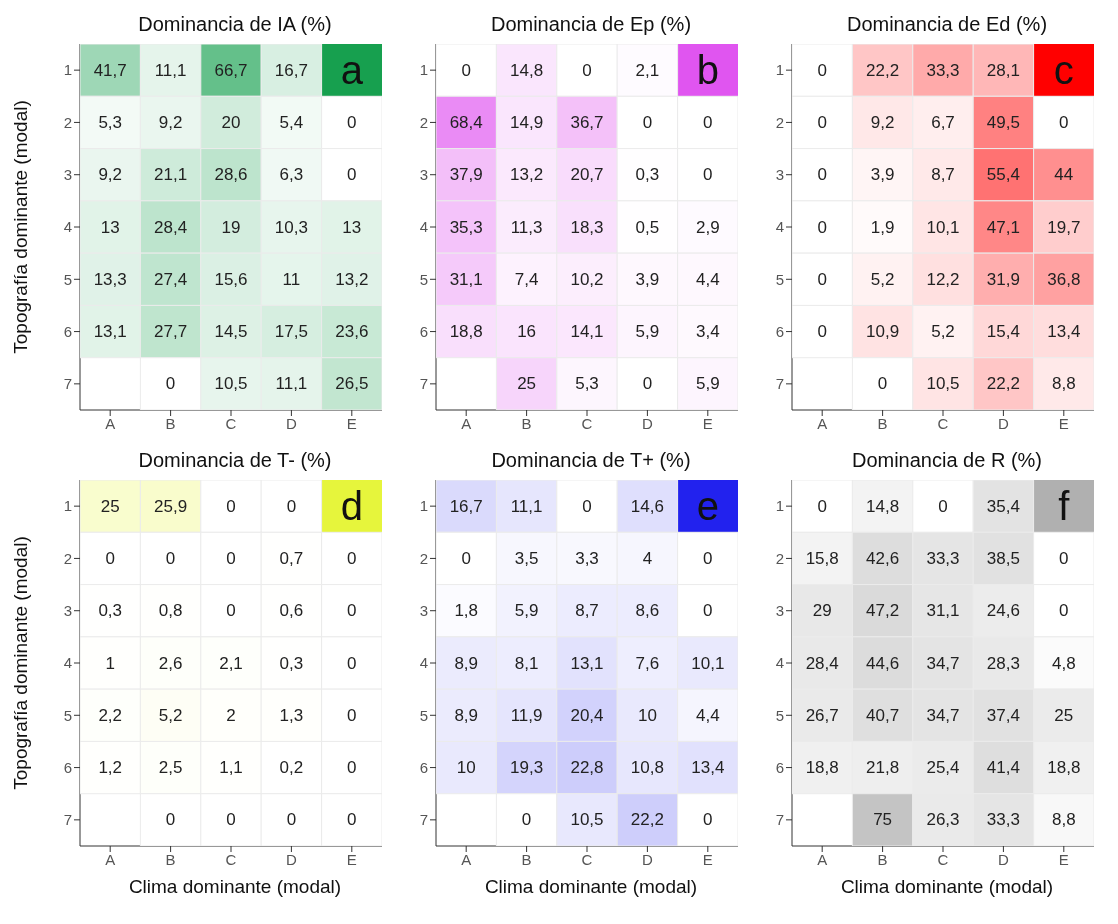 This screenshot has height=924, width=1118. Describe the element at coordinates (352, 279) in the screenshot. I see `data-label: 13,2` at that location.